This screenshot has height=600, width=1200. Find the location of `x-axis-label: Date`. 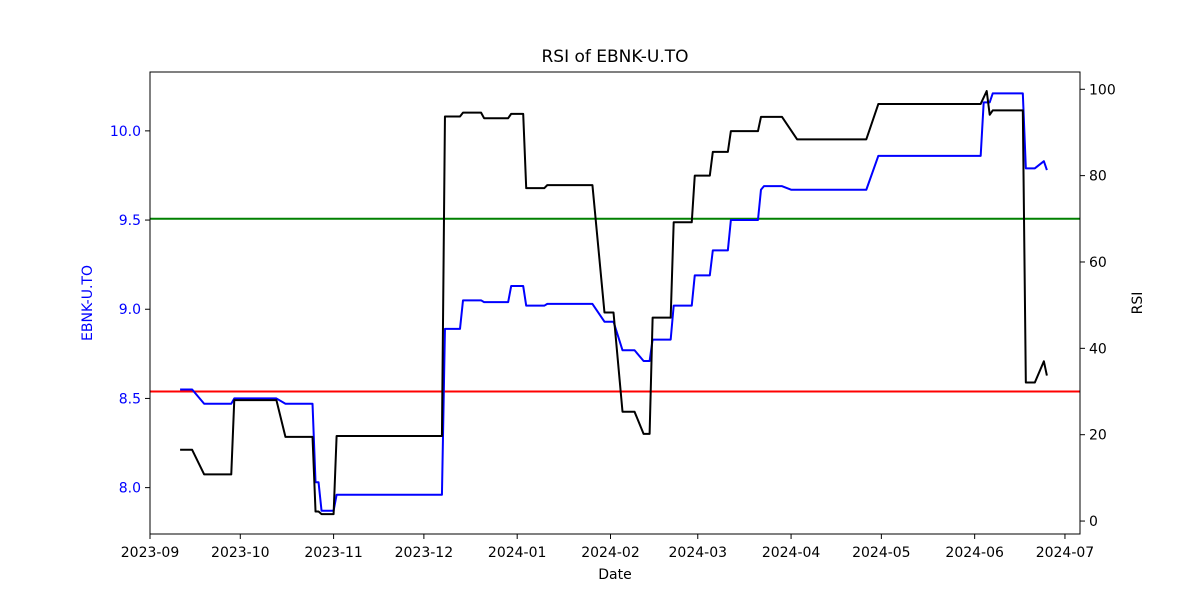

x-axis-label: Date is located at coordinates (614, 575).